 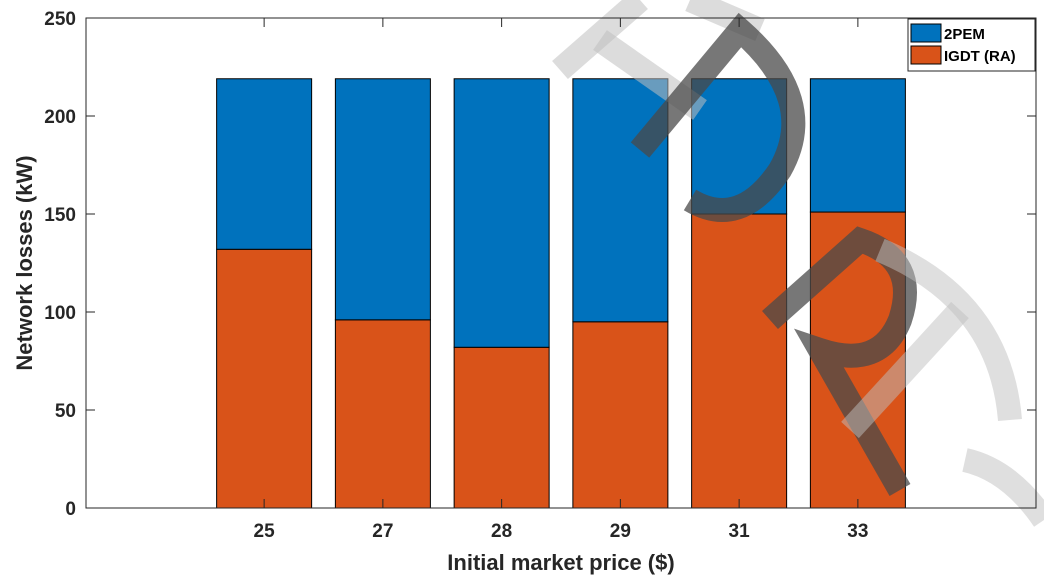 What do you see at coordinates (971, 45) in the screenshot?
I see `legend: 2PEM IGDT (RA)` at bounding box center [971, 45].